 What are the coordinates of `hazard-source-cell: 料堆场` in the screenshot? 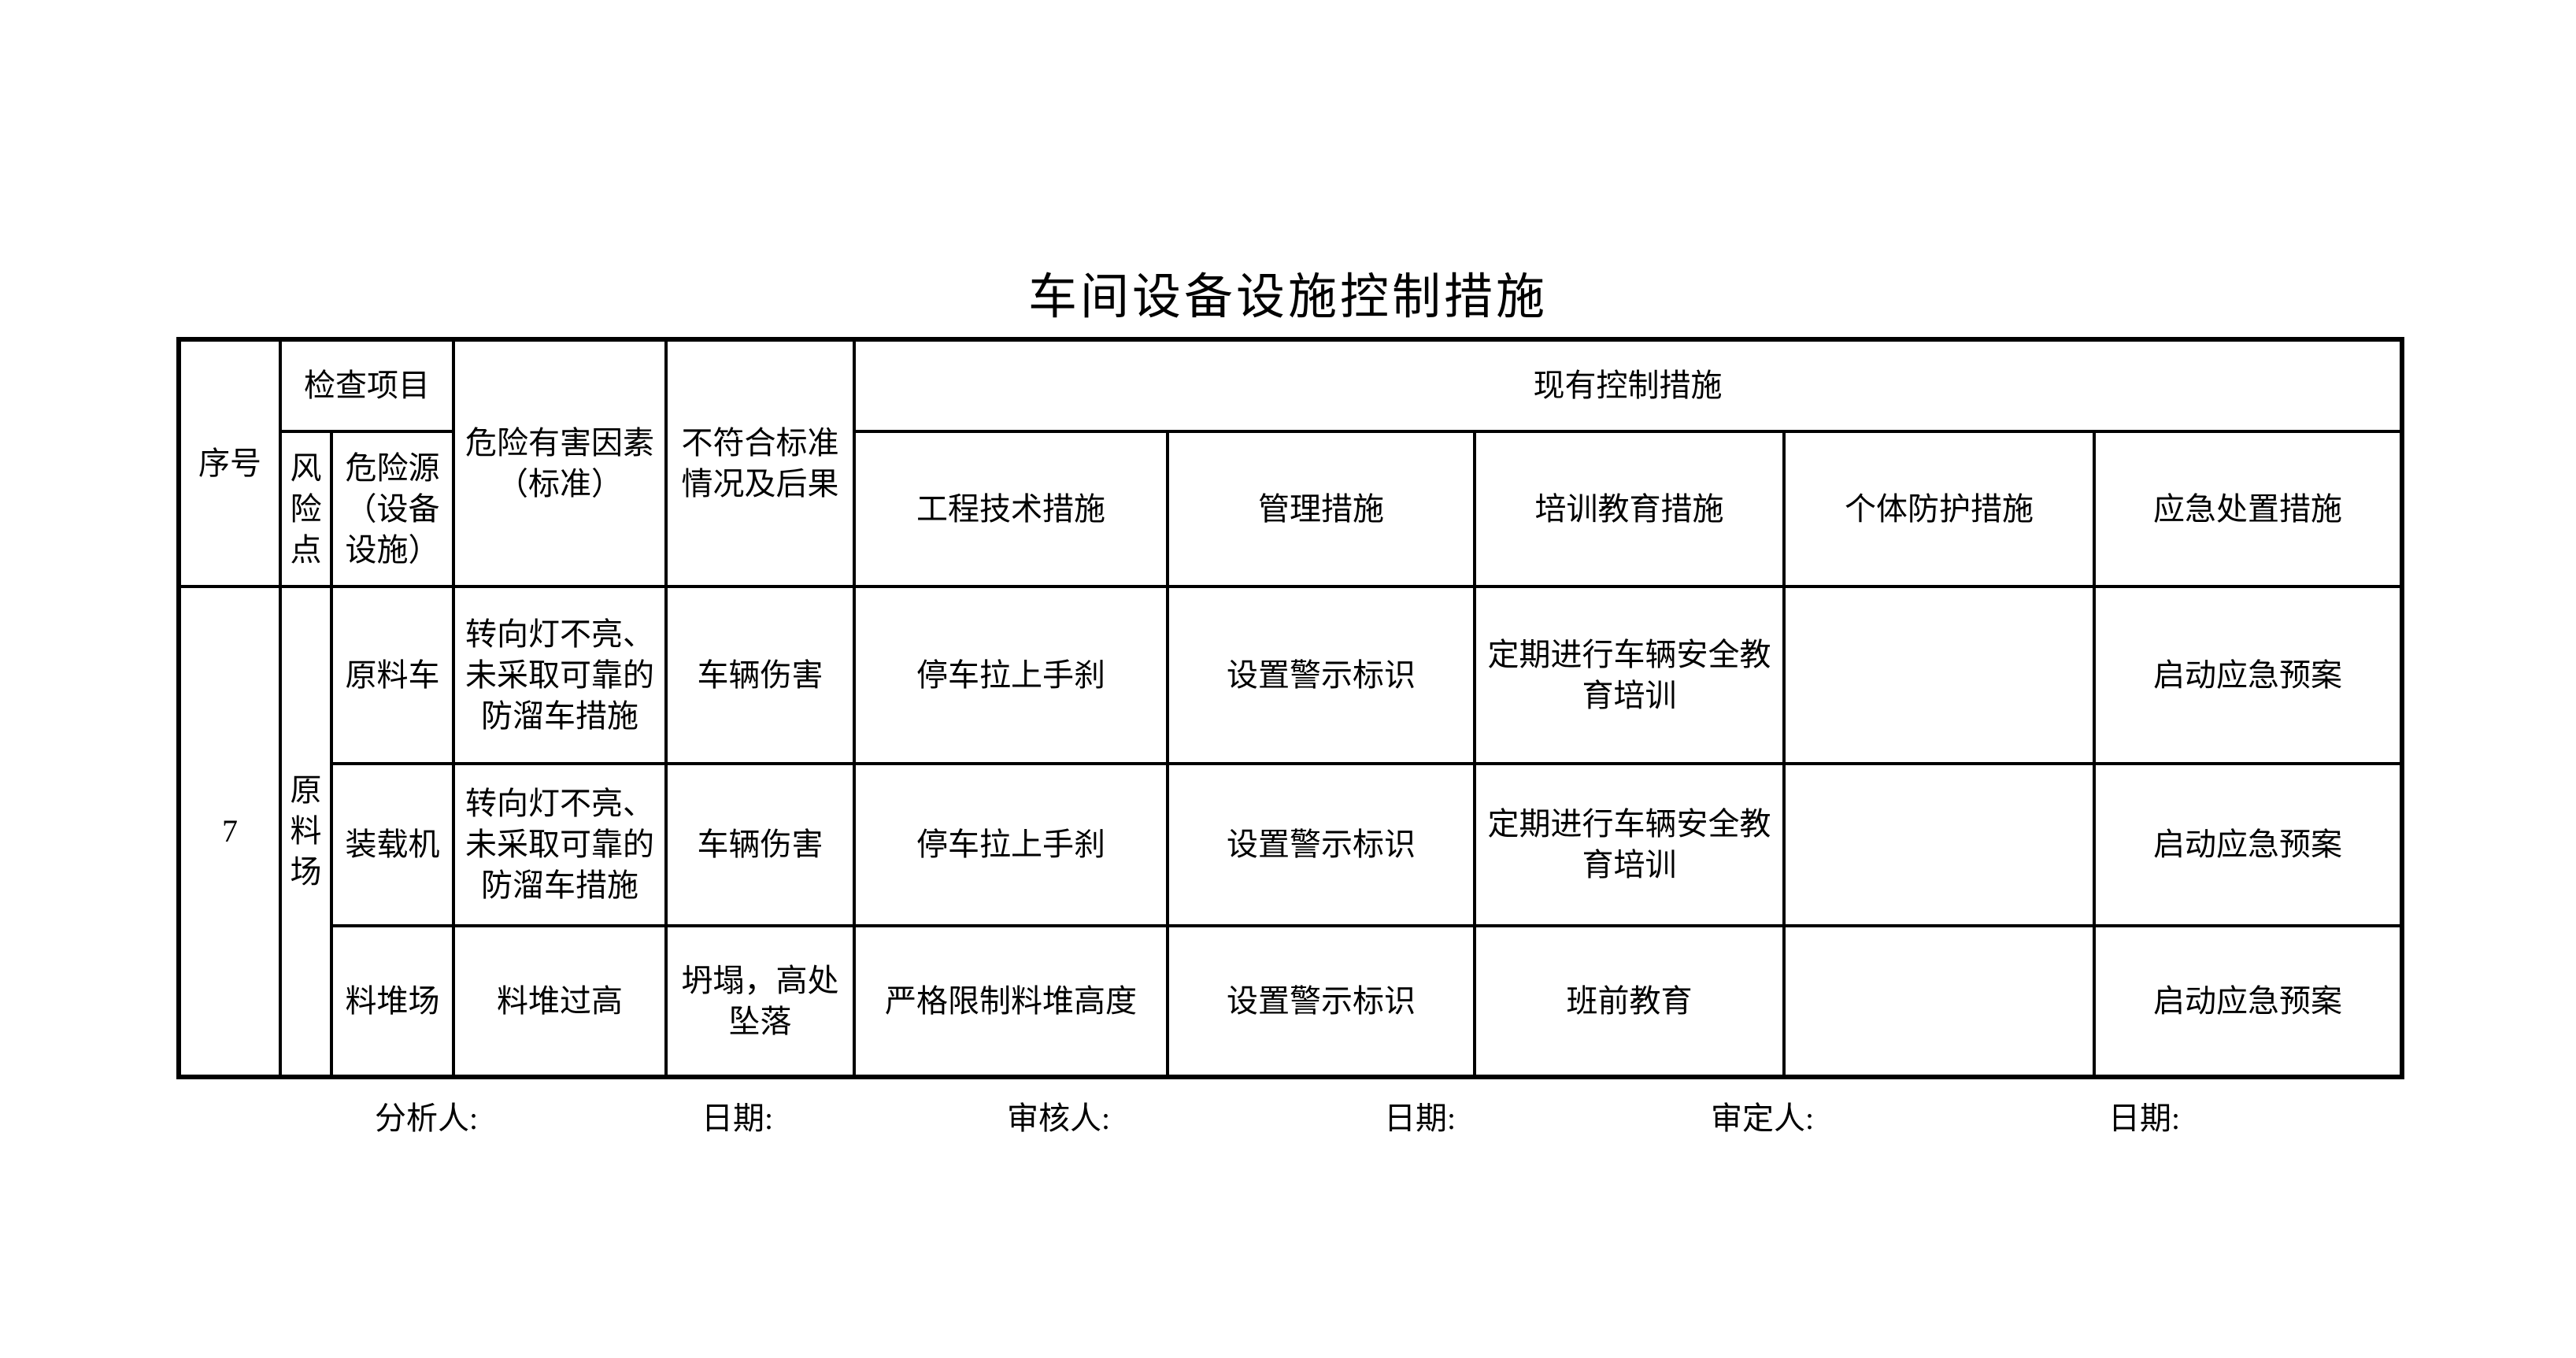 It's located at (392, 1001).